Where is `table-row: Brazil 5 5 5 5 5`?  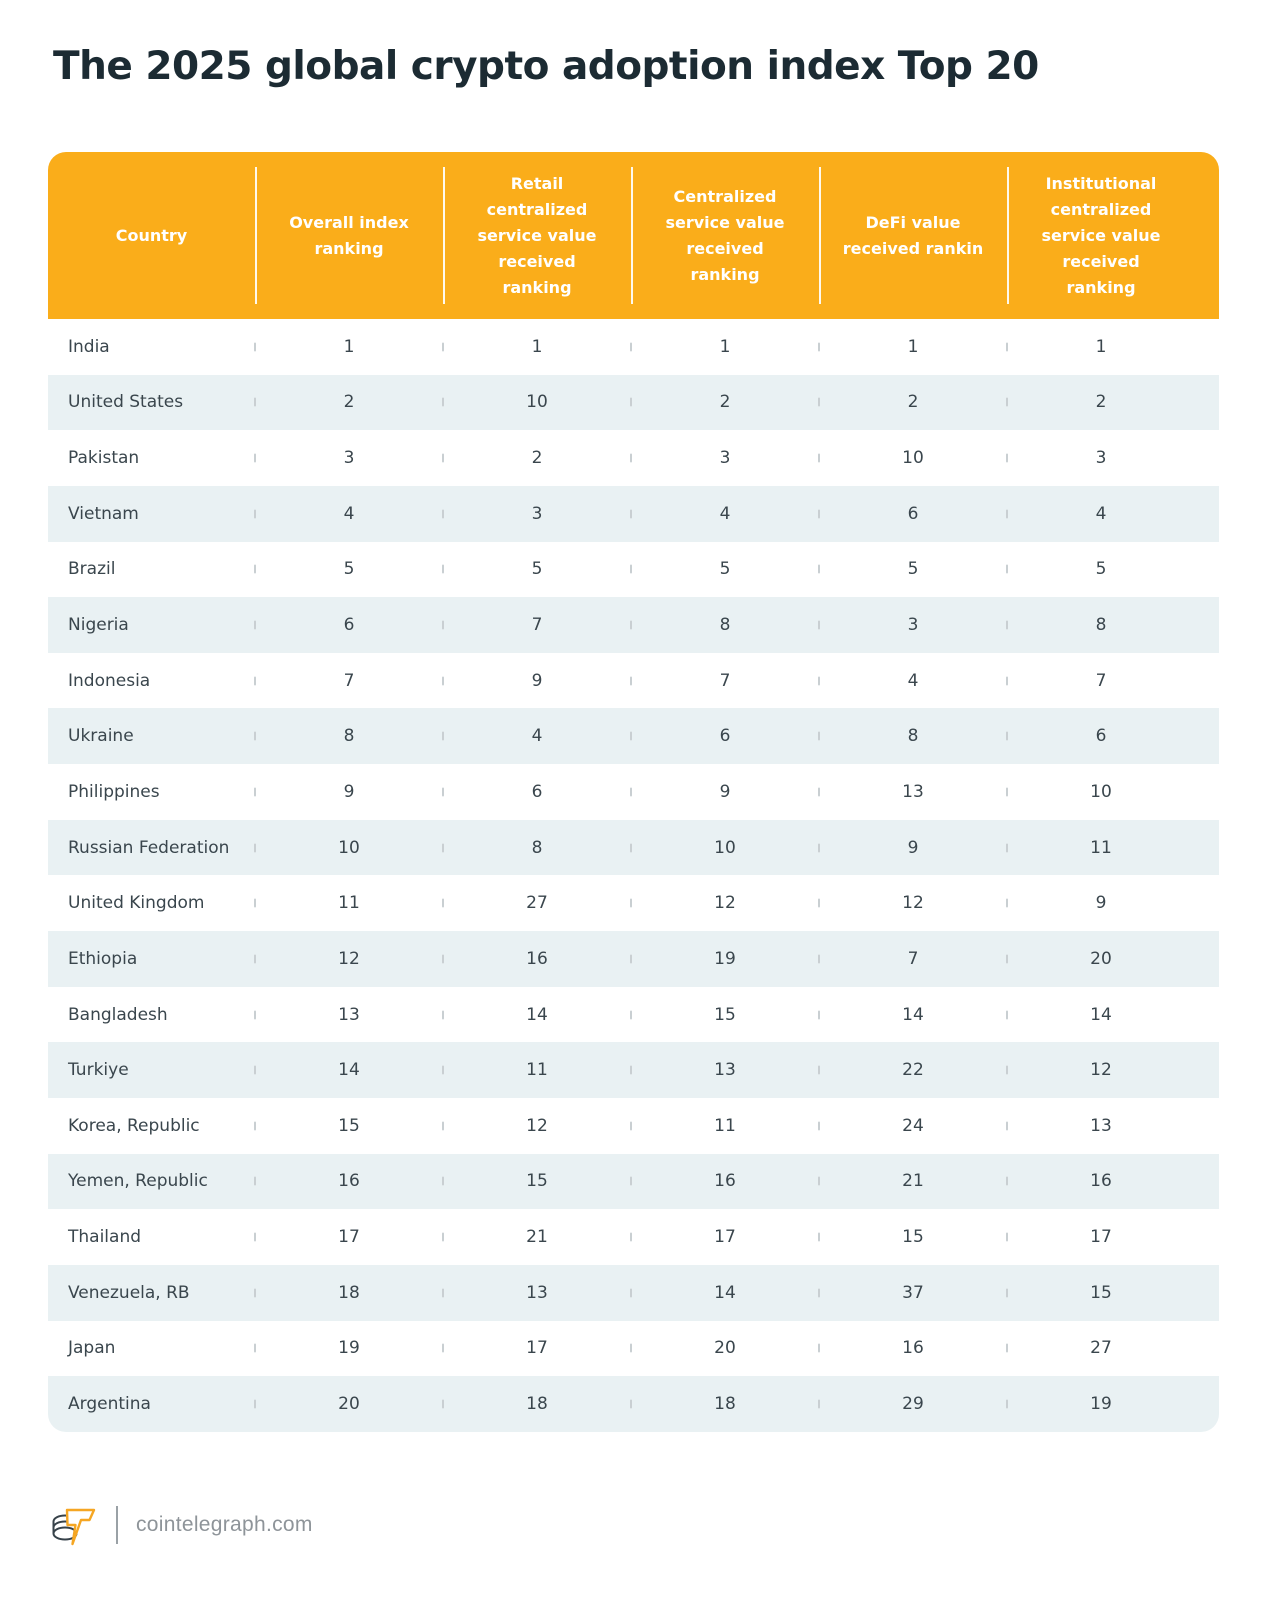
table-row: Brazil 5 5 5 5 5 is located at coordinates (633, 569).